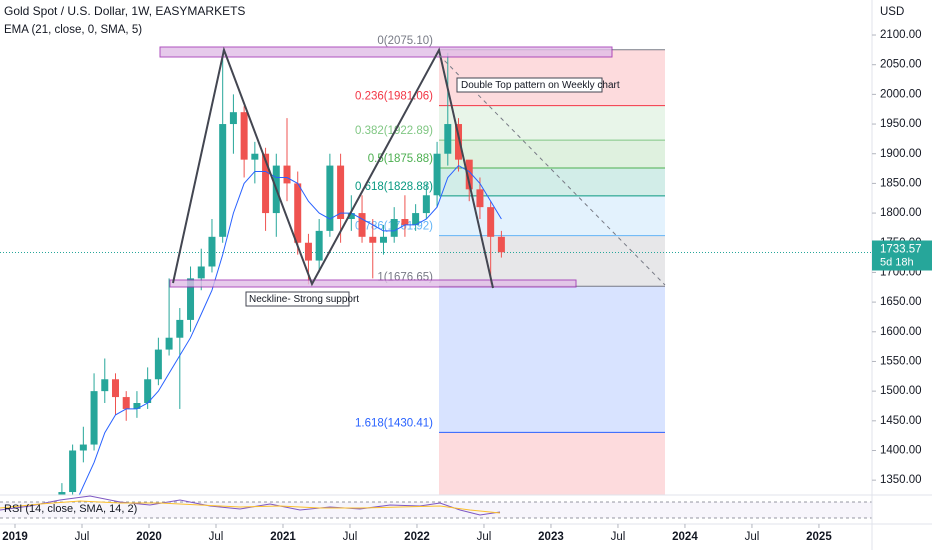 This screenshot has width=932, height=550. What do you see at coordinates (394, 97) in the screenshot?
I see `fib-label: 0.236(1981.06)` at bounding box center [394, 97].